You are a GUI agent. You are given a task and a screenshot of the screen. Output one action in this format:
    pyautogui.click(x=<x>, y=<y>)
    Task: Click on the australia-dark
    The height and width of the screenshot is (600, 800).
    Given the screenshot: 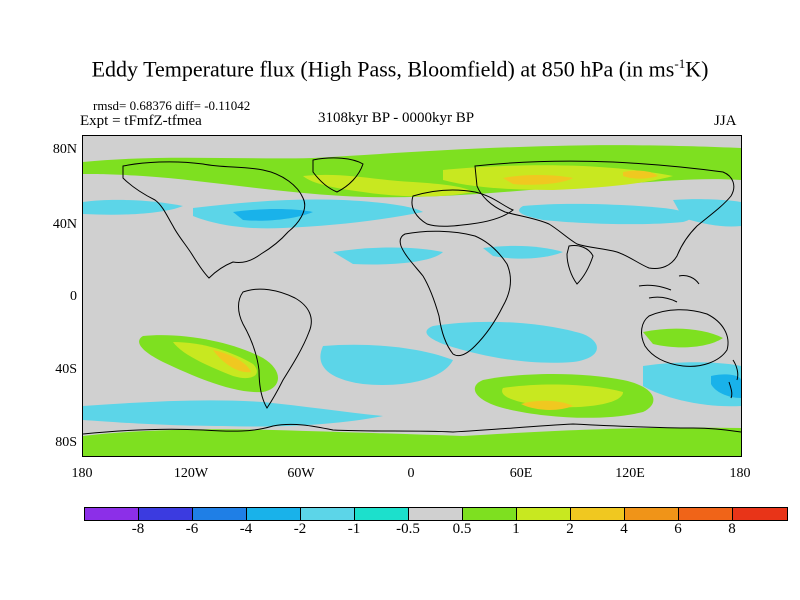 What is the action you would take?
    pyautogui.click(x=726, y=386)
    